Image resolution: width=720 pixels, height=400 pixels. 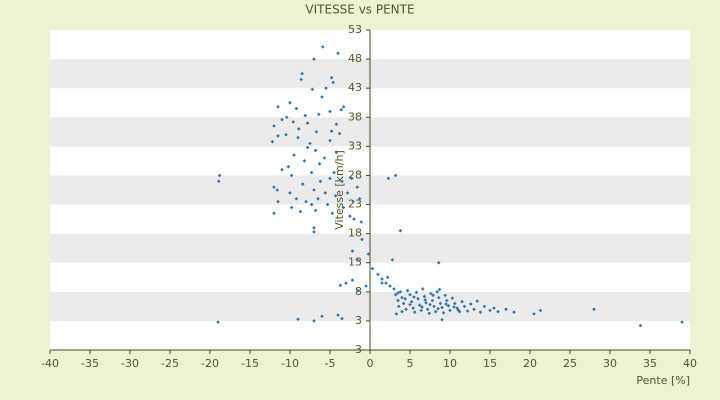 What do you see at coordinates (355, 262) in the screenshot?
I see `y-tick-label: 13` at bounding box center [355, 262].